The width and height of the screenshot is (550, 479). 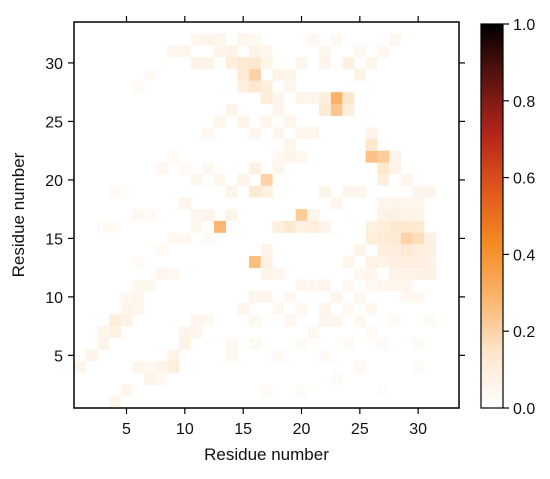 What do you see at coordinates (524, 102) in the screenshot?
I see `colorbar-tick-label: 0.8` at bounding box center [524, 102].